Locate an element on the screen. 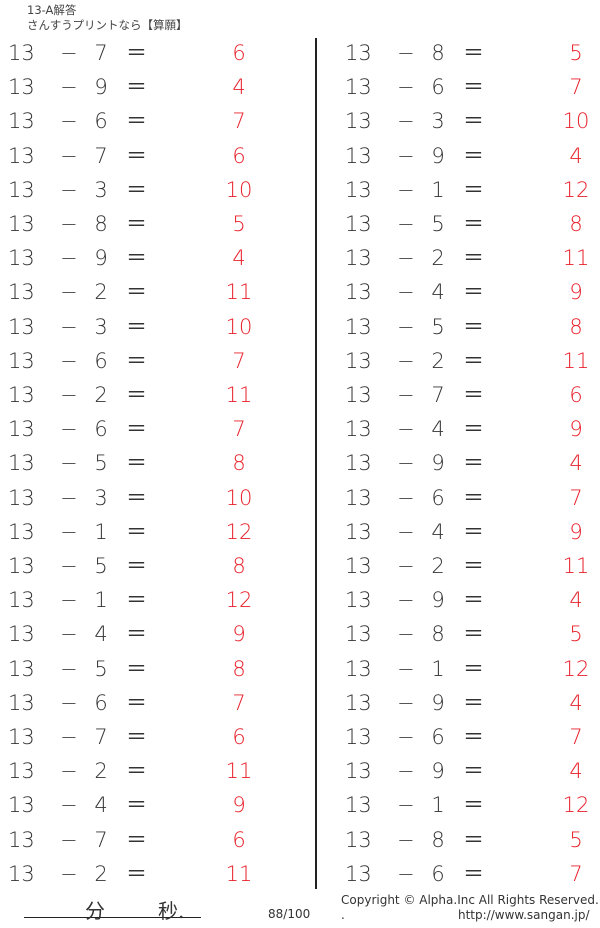 The height and width of the screenshot is (928, 600). site-url: http://www.sangan.jp/ is located at coordinates (524, 915).